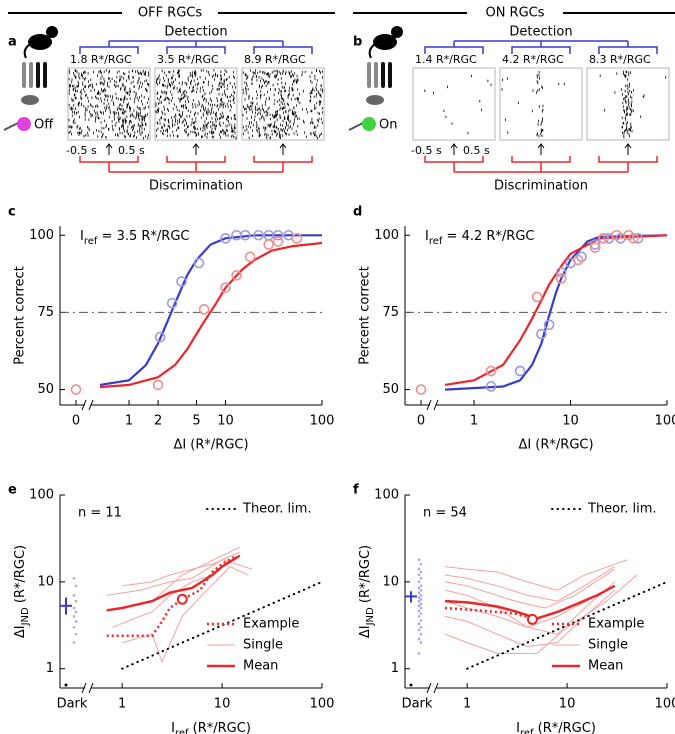 This screenshot has height=734, width=675. What do you see at coordinates (427, 236) in the screenshot?
I see `annotation-part: I` at bounding box center [427, 236].